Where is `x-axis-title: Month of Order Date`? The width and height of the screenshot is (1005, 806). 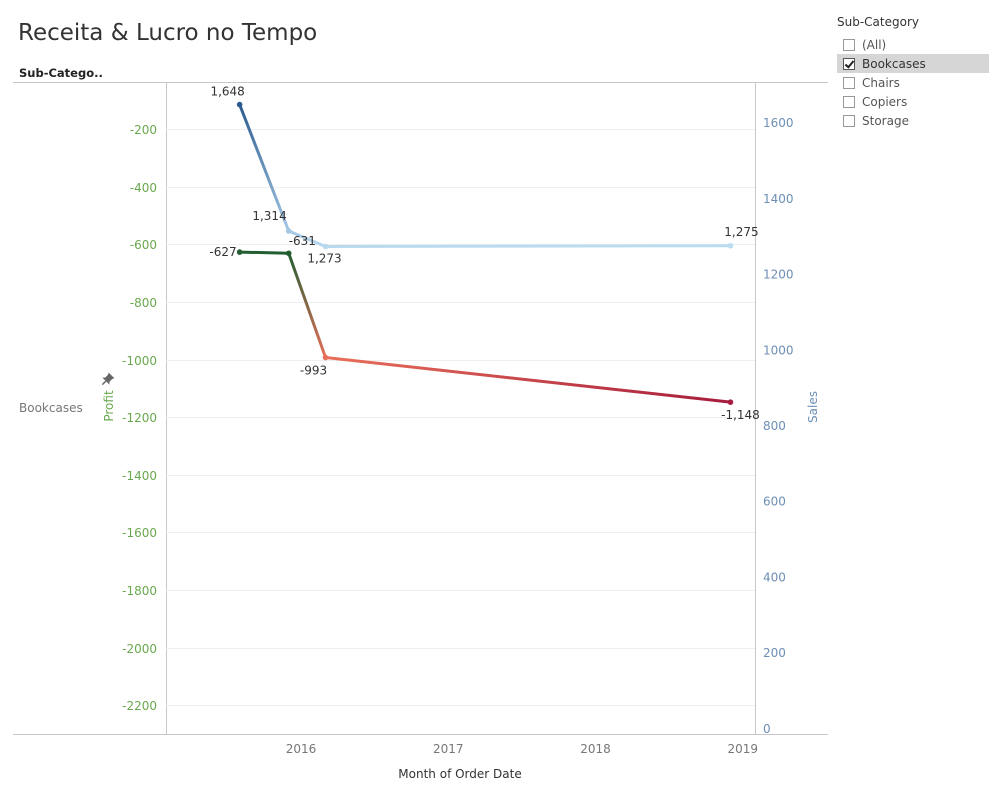
x-axis-title: Month of Order Date is located at coordinates (459, 774).